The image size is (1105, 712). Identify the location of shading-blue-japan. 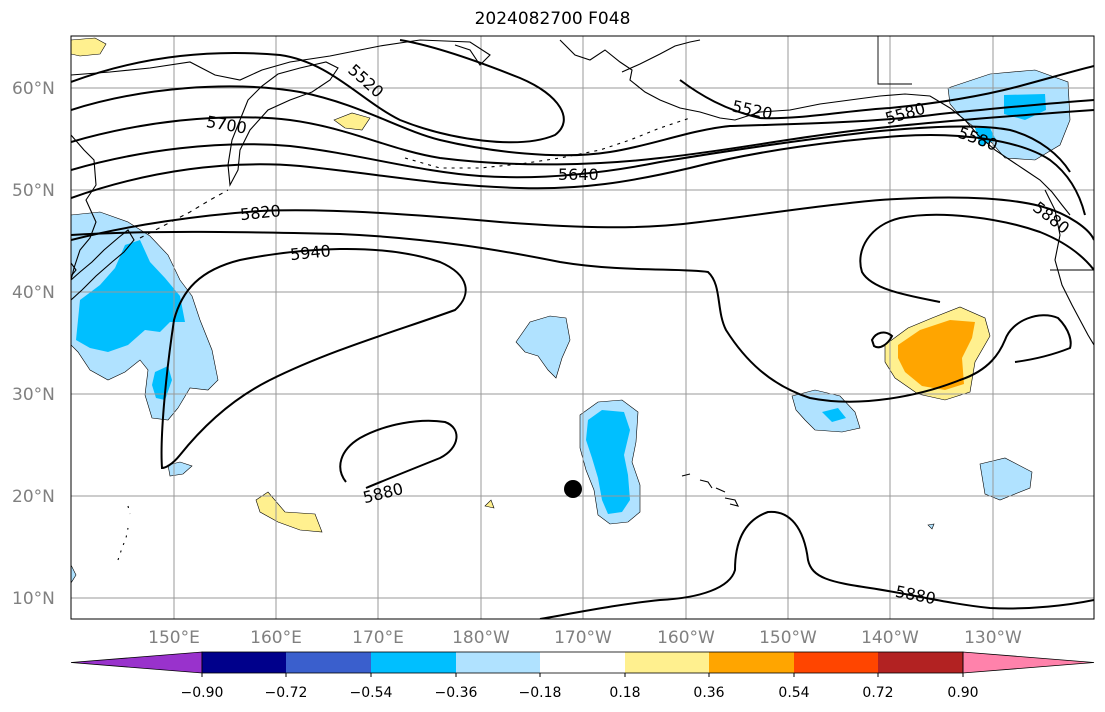
(130, 296).